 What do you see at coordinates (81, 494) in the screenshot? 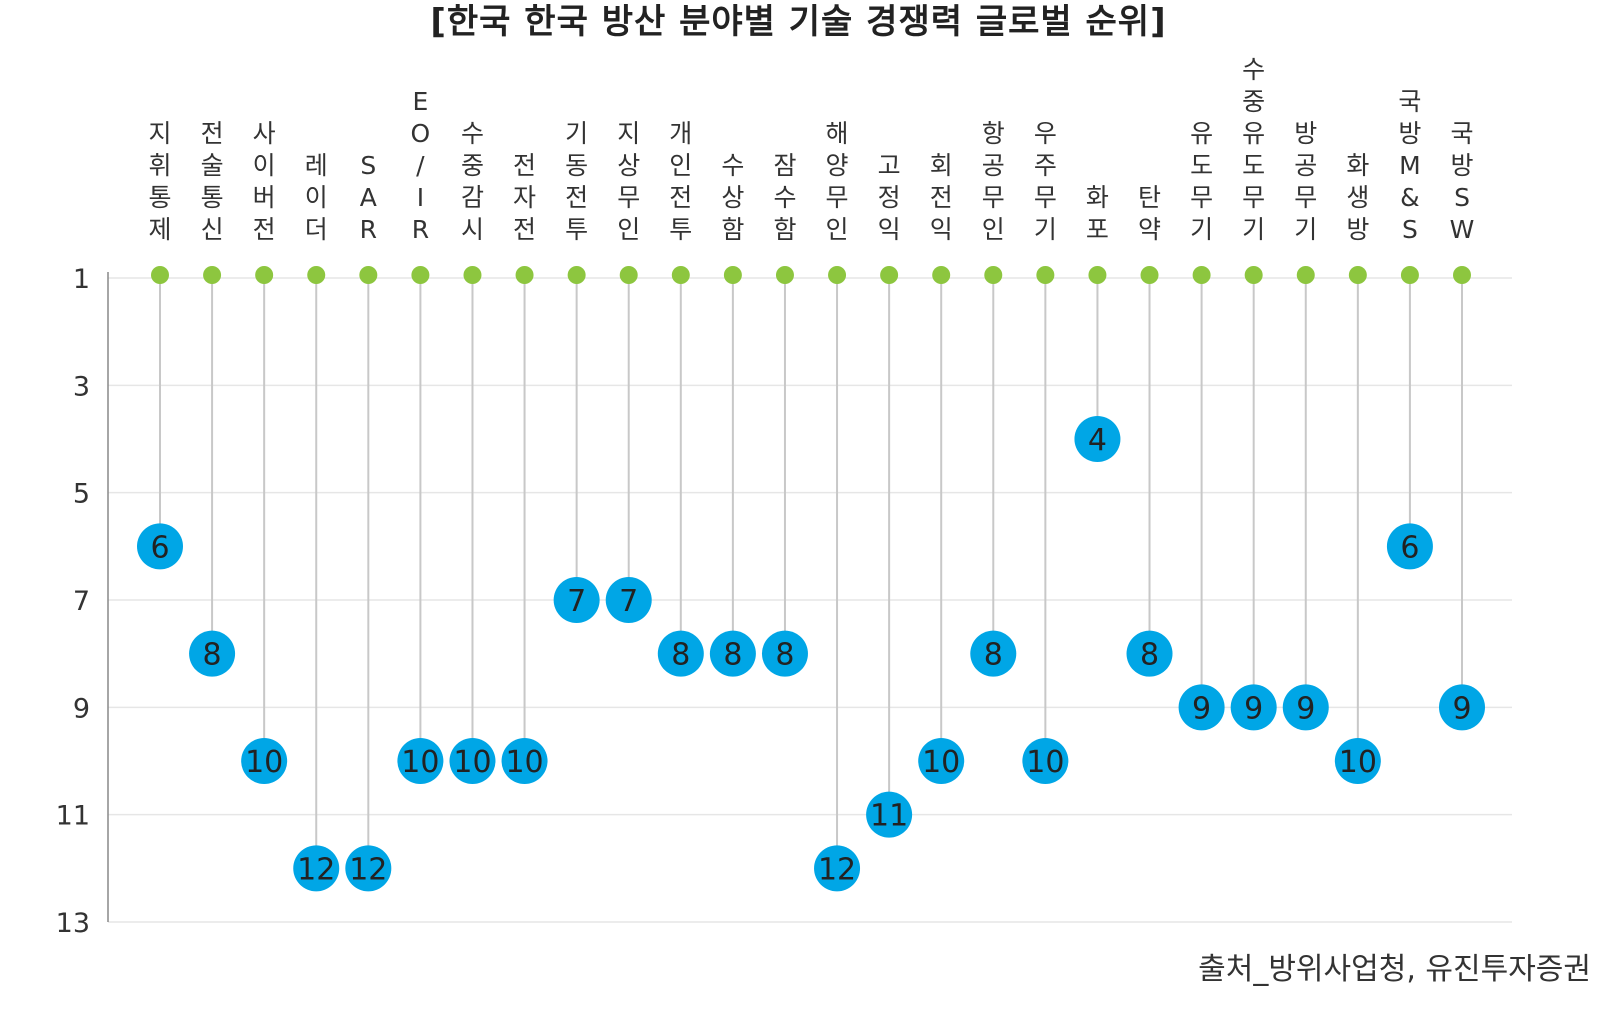
I see `y-tick-label: 5` at bounding box center [81, 494].